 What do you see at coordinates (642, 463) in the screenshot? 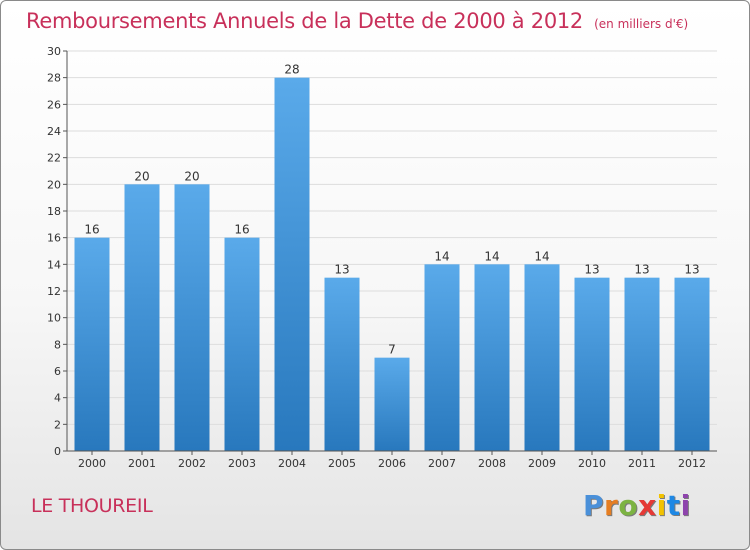
I see `x-tick-label: 2011` at bounding box center [642, 463].